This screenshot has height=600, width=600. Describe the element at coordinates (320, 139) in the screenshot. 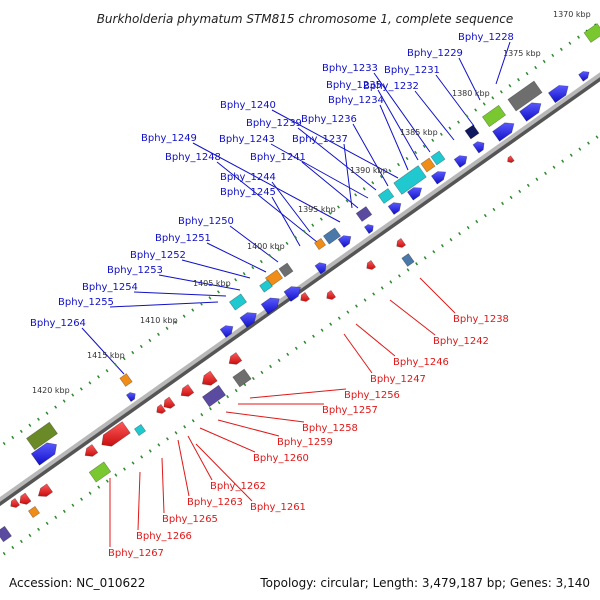

I see `gene-label-top: Bphy_1237` at that location.